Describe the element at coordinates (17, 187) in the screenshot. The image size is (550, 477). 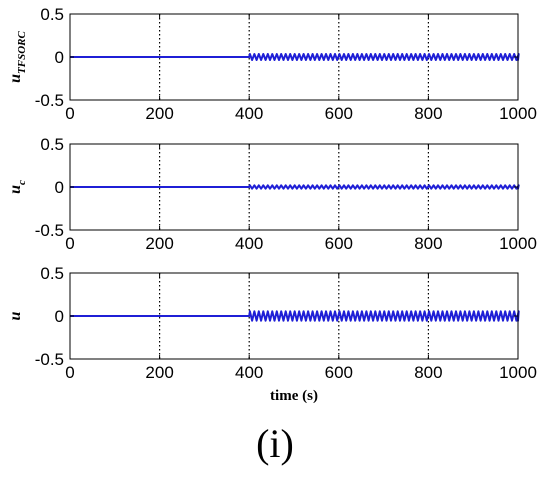
I see `y-axis-label: uc` at that location.